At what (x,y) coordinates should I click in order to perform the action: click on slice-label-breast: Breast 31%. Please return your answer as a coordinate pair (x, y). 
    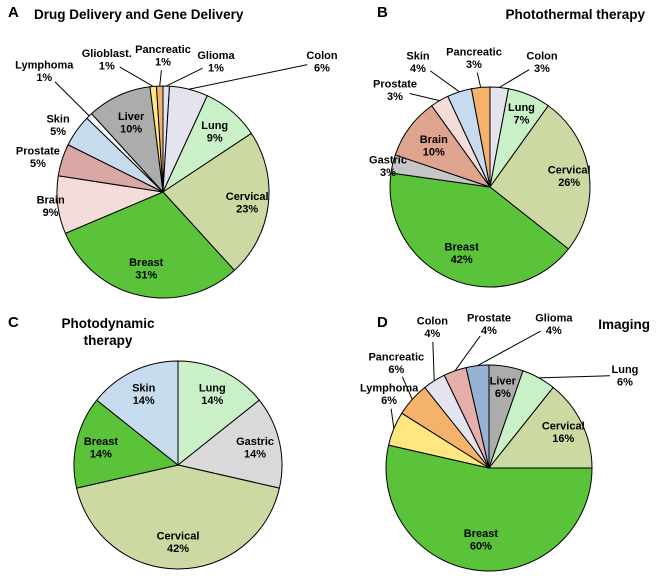
    Looking at the image, I should click on (146, 269).